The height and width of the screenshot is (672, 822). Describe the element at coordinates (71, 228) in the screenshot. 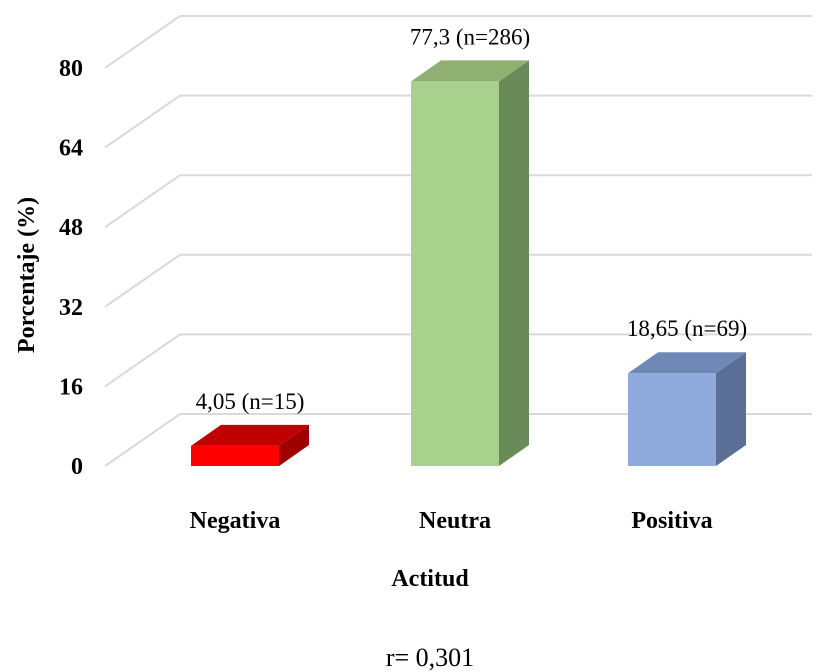

I see `y-tick-label: 48` at that location.